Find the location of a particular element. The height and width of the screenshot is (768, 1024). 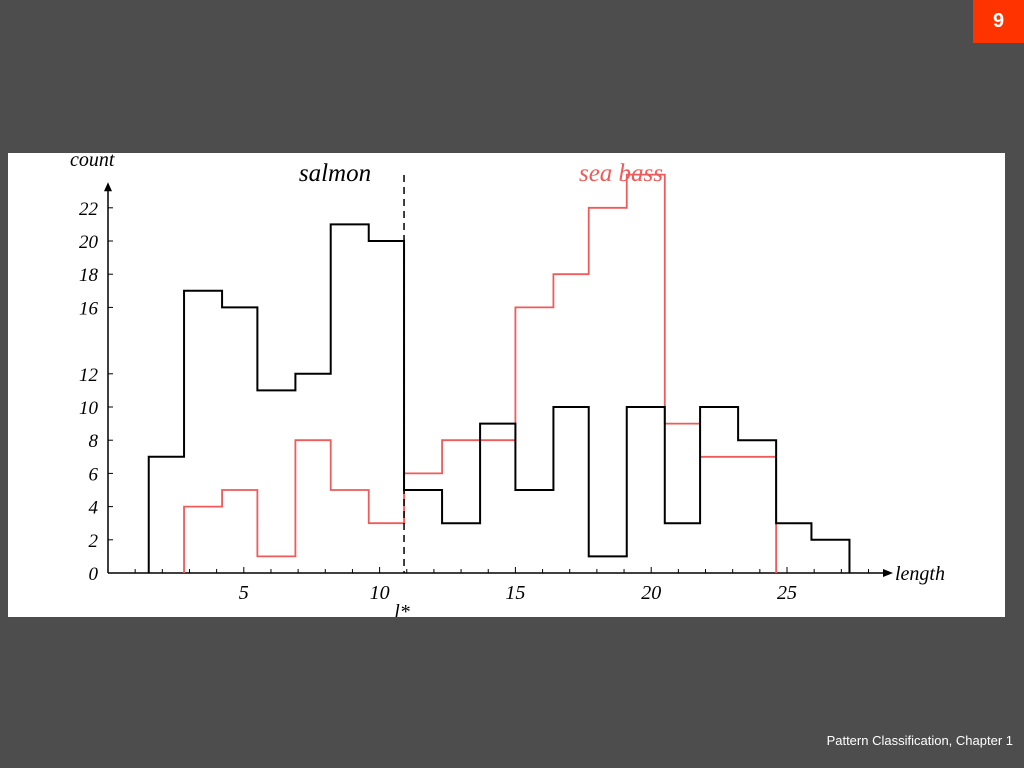

x-axis-label: length is located at coordinates (920, 574).